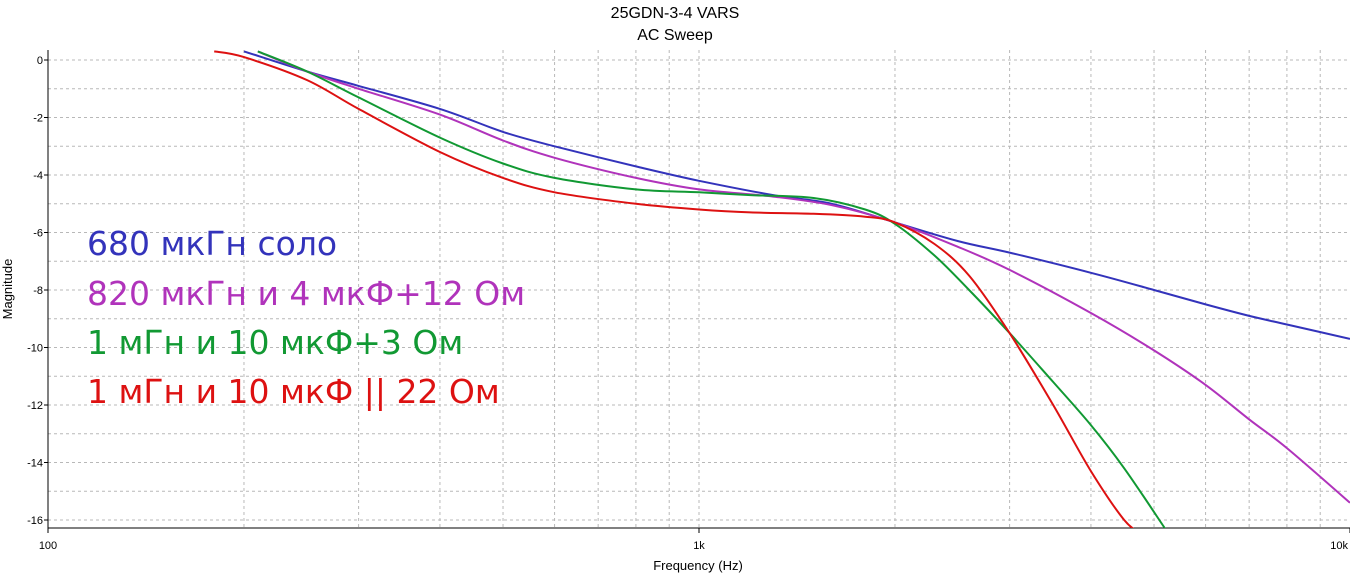 This screenshot has height=575, width=1350. What do you see at coordinates (48, 546) in the screenshot?
I see `x-tick-label: 100` at bounding box center [48, 546].